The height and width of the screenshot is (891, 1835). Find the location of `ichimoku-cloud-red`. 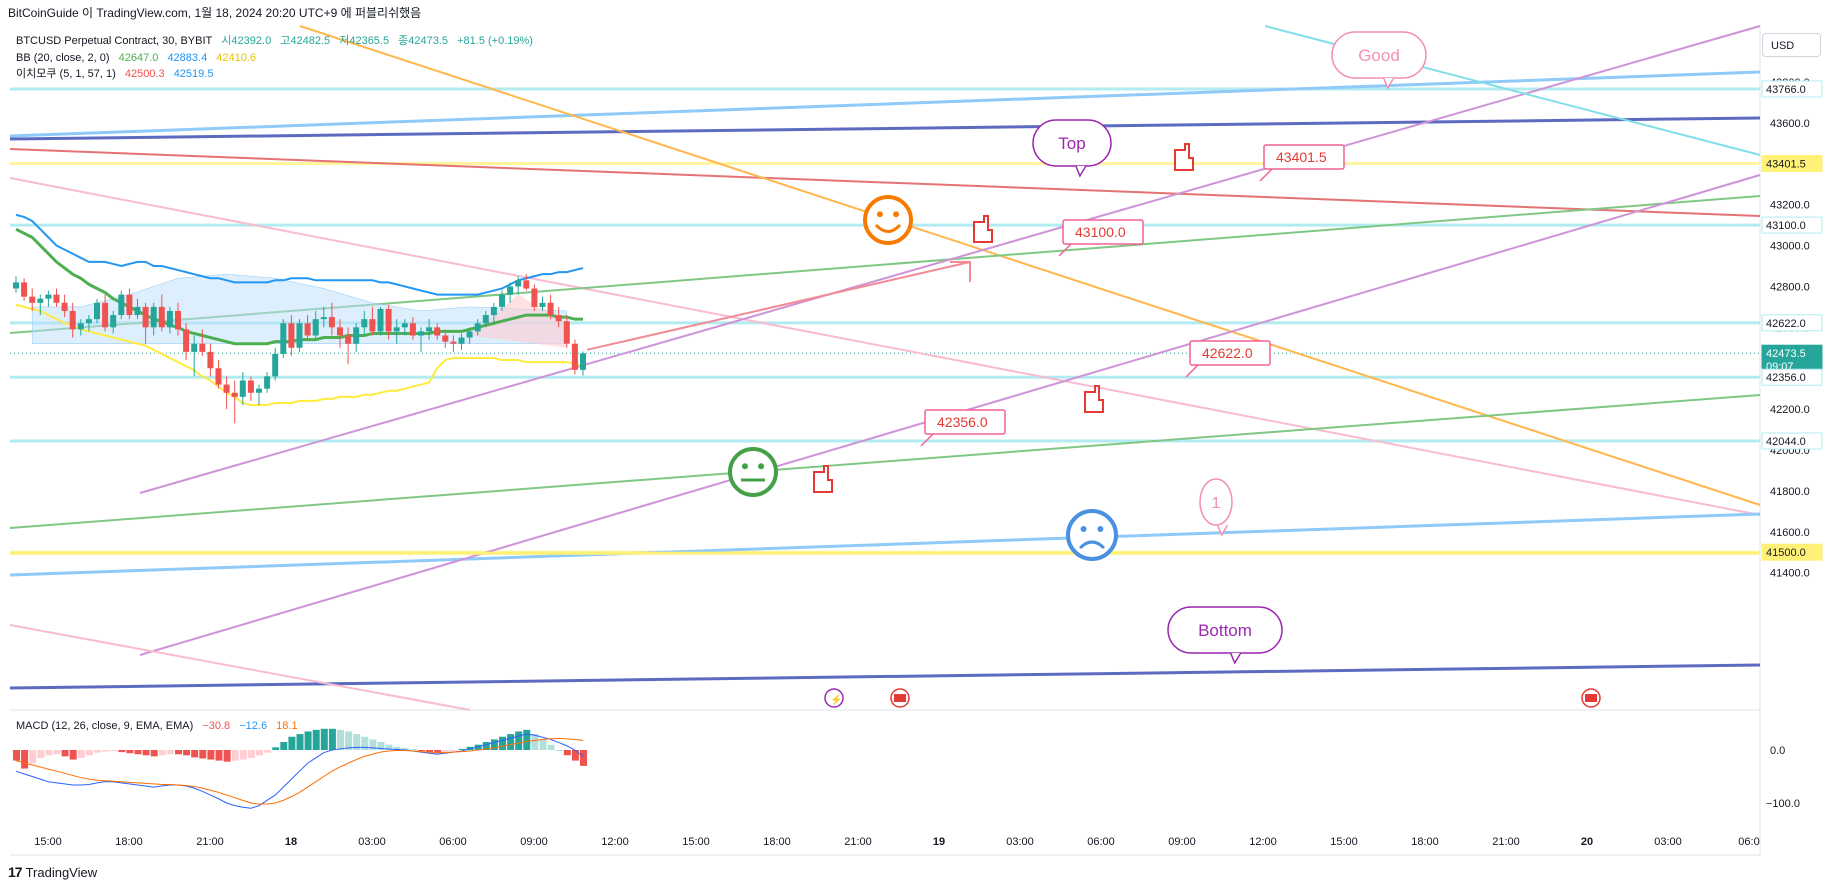

ichimoku-cloud-red is located at coordinates (518, 321).